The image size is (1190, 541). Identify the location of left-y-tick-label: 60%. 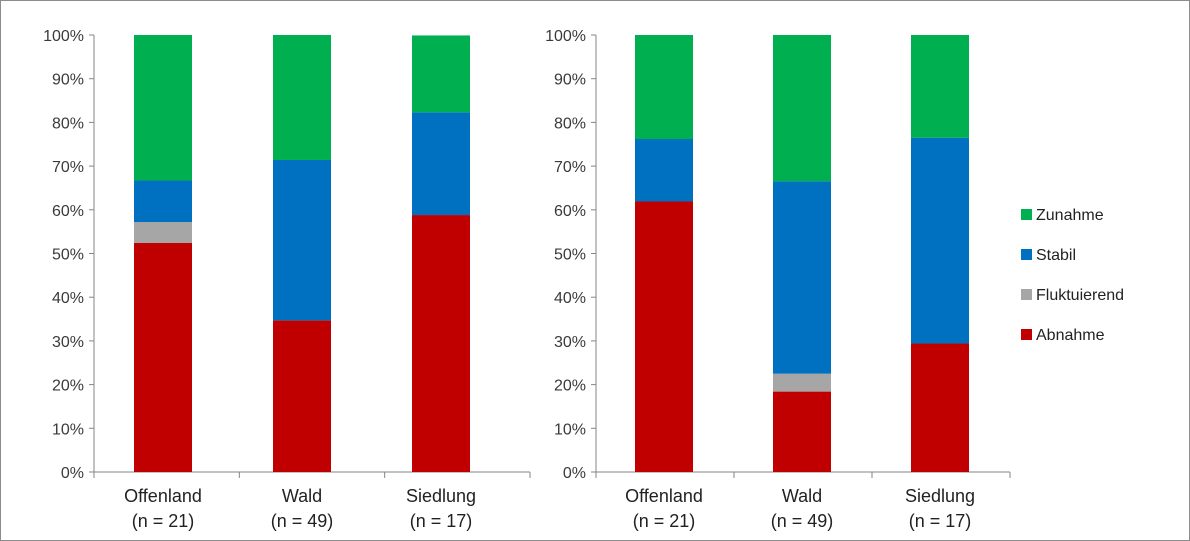
(68, 211).